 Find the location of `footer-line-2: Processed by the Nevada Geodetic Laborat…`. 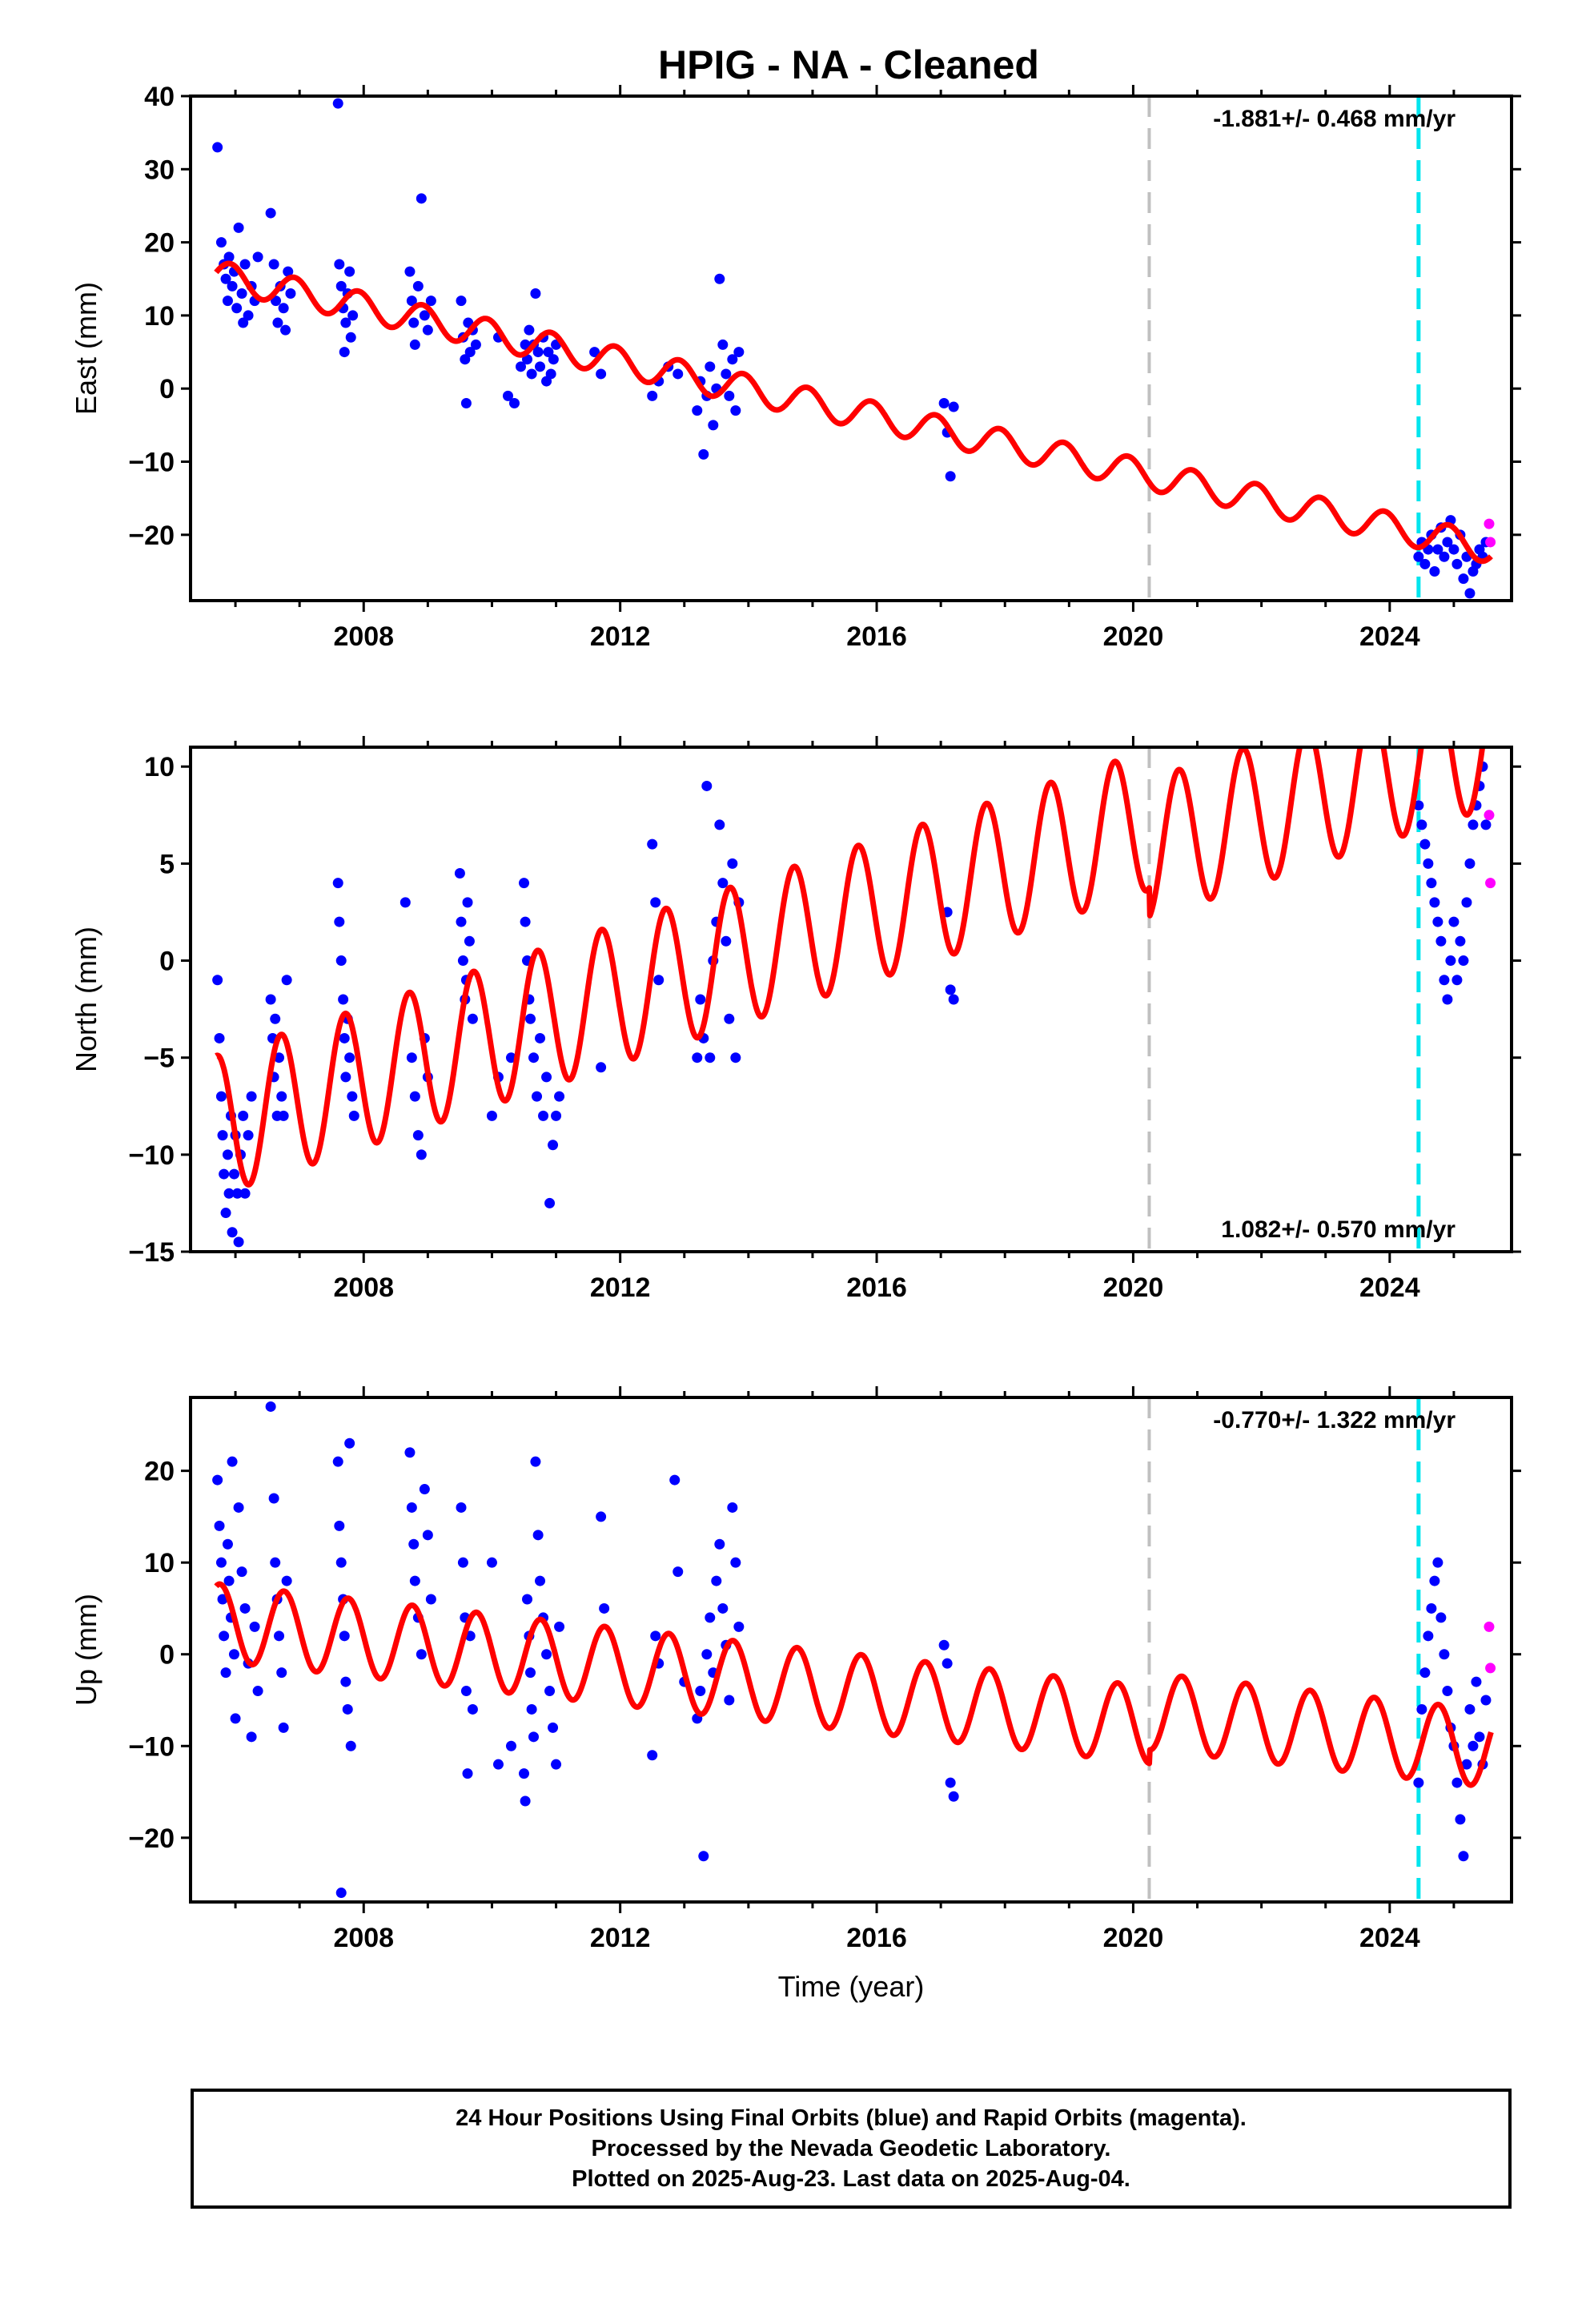

footer-line-2: Processed by the Nevada Geodetic Laborat… is located at coordinates (851, 2148).